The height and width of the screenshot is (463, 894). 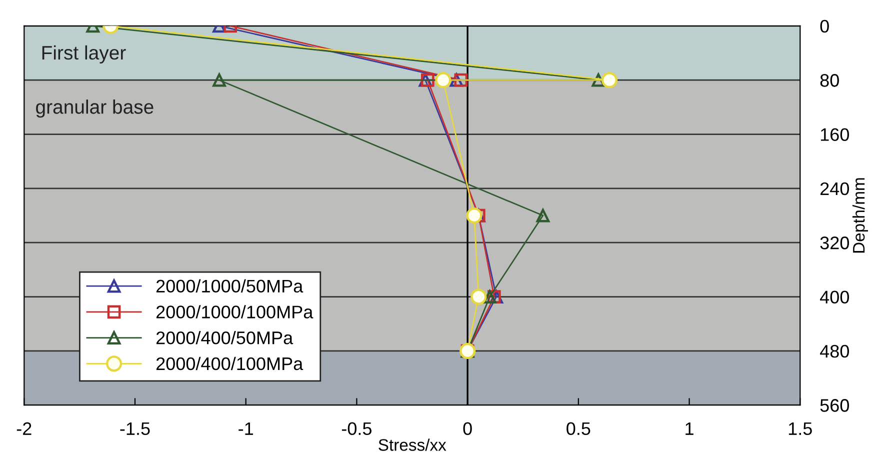 What do you see at coordinates (860, 215) in the screenshot?
I see `y-axis-title: Depth/mm` at bounding box center [860, 215].